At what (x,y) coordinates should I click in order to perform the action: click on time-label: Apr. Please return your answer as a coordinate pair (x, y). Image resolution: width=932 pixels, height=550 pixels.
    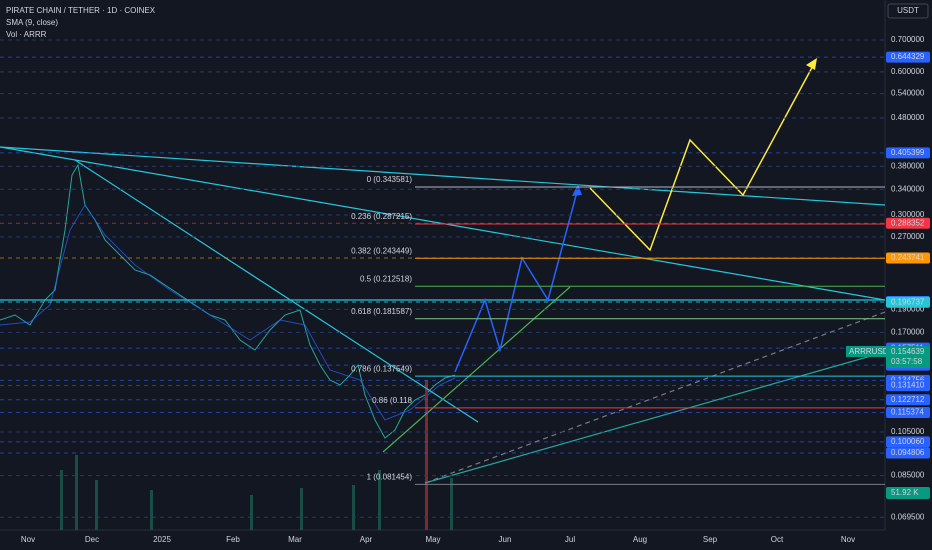
    Looking at the image, I should click on (366, 539).